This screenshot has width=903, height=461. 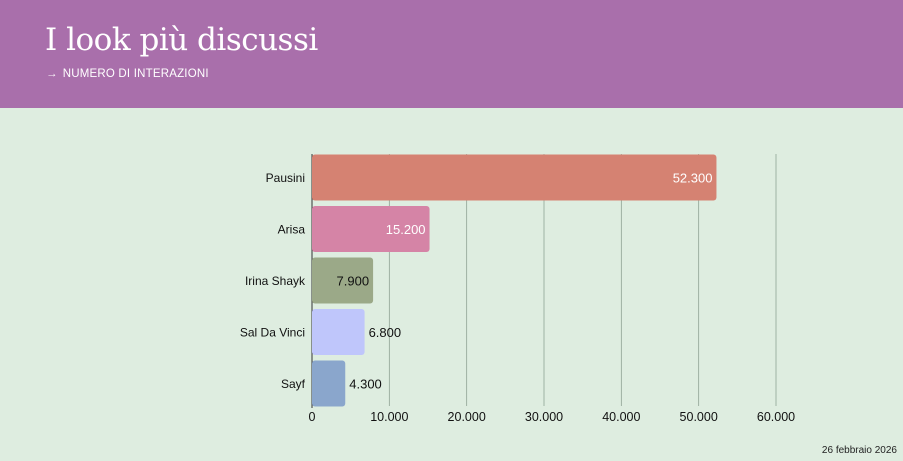 I want to click on data-label: 15.200, so click(x=406, y=229).